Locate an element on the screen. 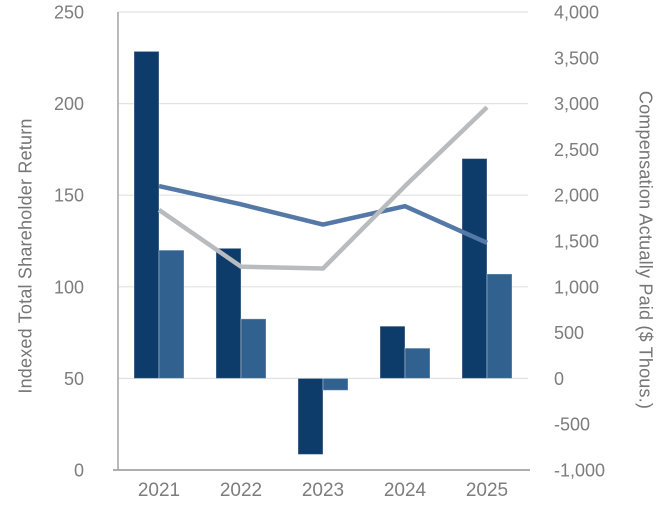 Image resolution: width=672 pixels, height=518 pixels. x-axis-category-label: 2024 is located at coordinates (405, 490).